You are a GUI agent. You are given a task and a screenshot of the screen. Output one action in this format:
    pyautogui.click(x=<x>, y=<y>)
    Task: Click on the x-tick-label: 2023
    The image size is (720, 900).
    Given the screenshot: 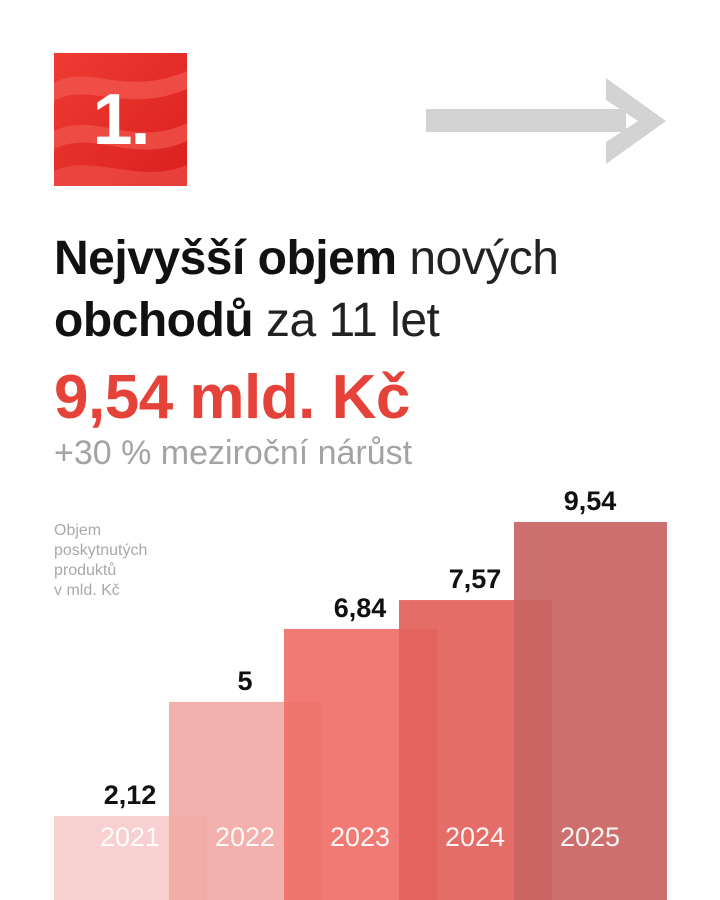 What is the action you would take?
    pyautogui.click(x=360, y=837)
    